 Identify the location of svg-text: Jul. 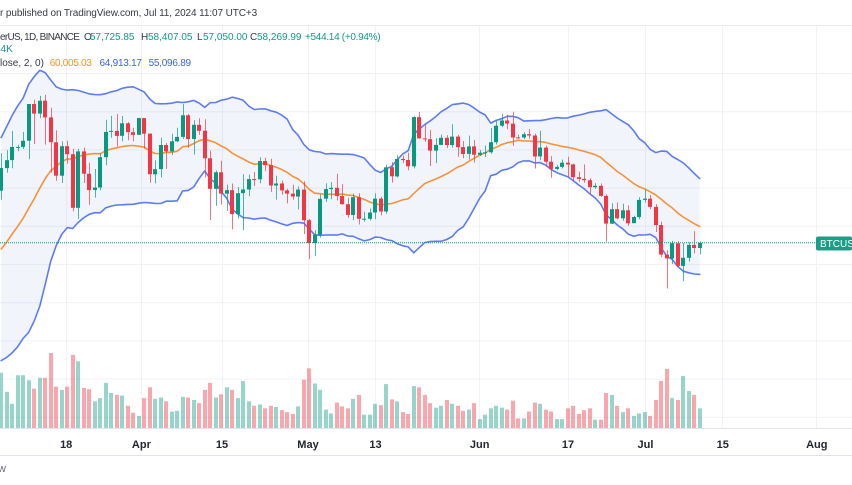
(646, 445).